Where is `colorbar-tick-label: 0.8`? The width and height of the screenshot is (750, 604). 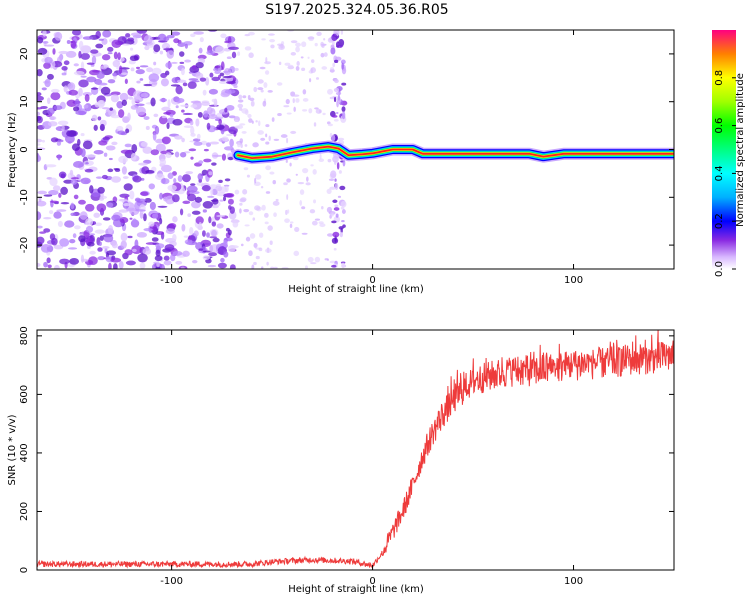
colorbar-tick-label: 0.8 is located at coordinates (719, 78).